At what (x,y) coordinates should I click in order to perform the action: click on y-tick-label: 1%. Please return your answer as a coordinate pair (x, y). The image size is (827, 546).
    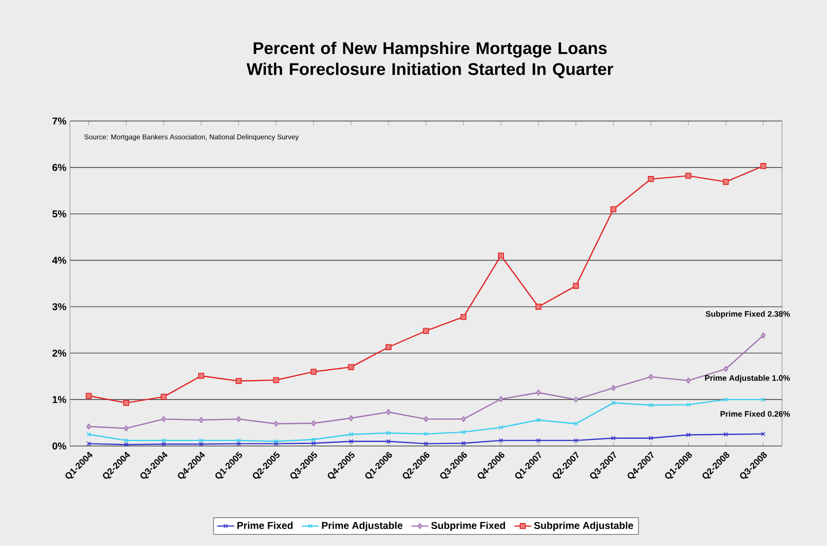
    Looking at the image, I should click on (59, 400).